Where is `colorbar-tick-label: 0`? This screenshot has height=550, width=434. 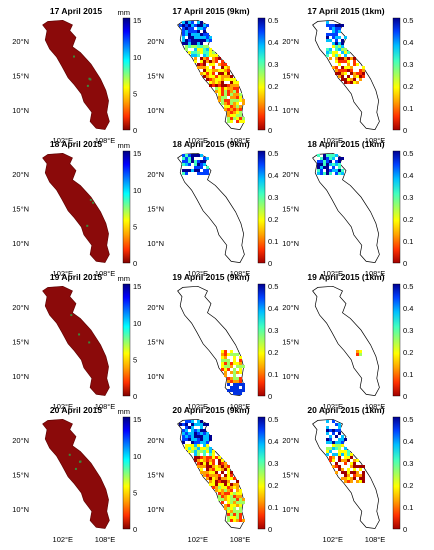
colorbar-tick-label: 0 is located at coordinates (135, 130).